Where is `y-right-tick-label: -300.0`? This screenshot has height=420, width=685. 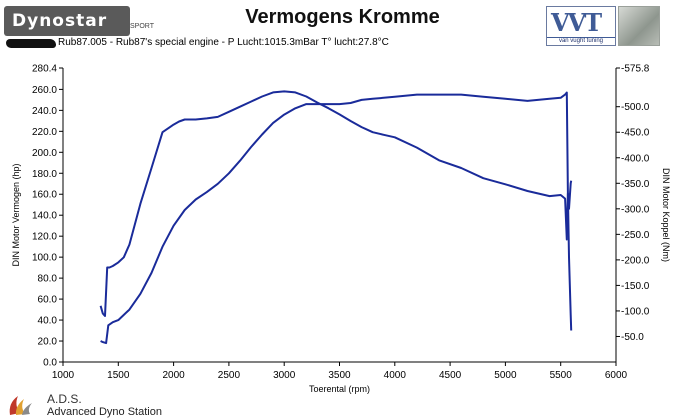 y-right-tick-label: -300.0 is located at coordinates (635, 209).